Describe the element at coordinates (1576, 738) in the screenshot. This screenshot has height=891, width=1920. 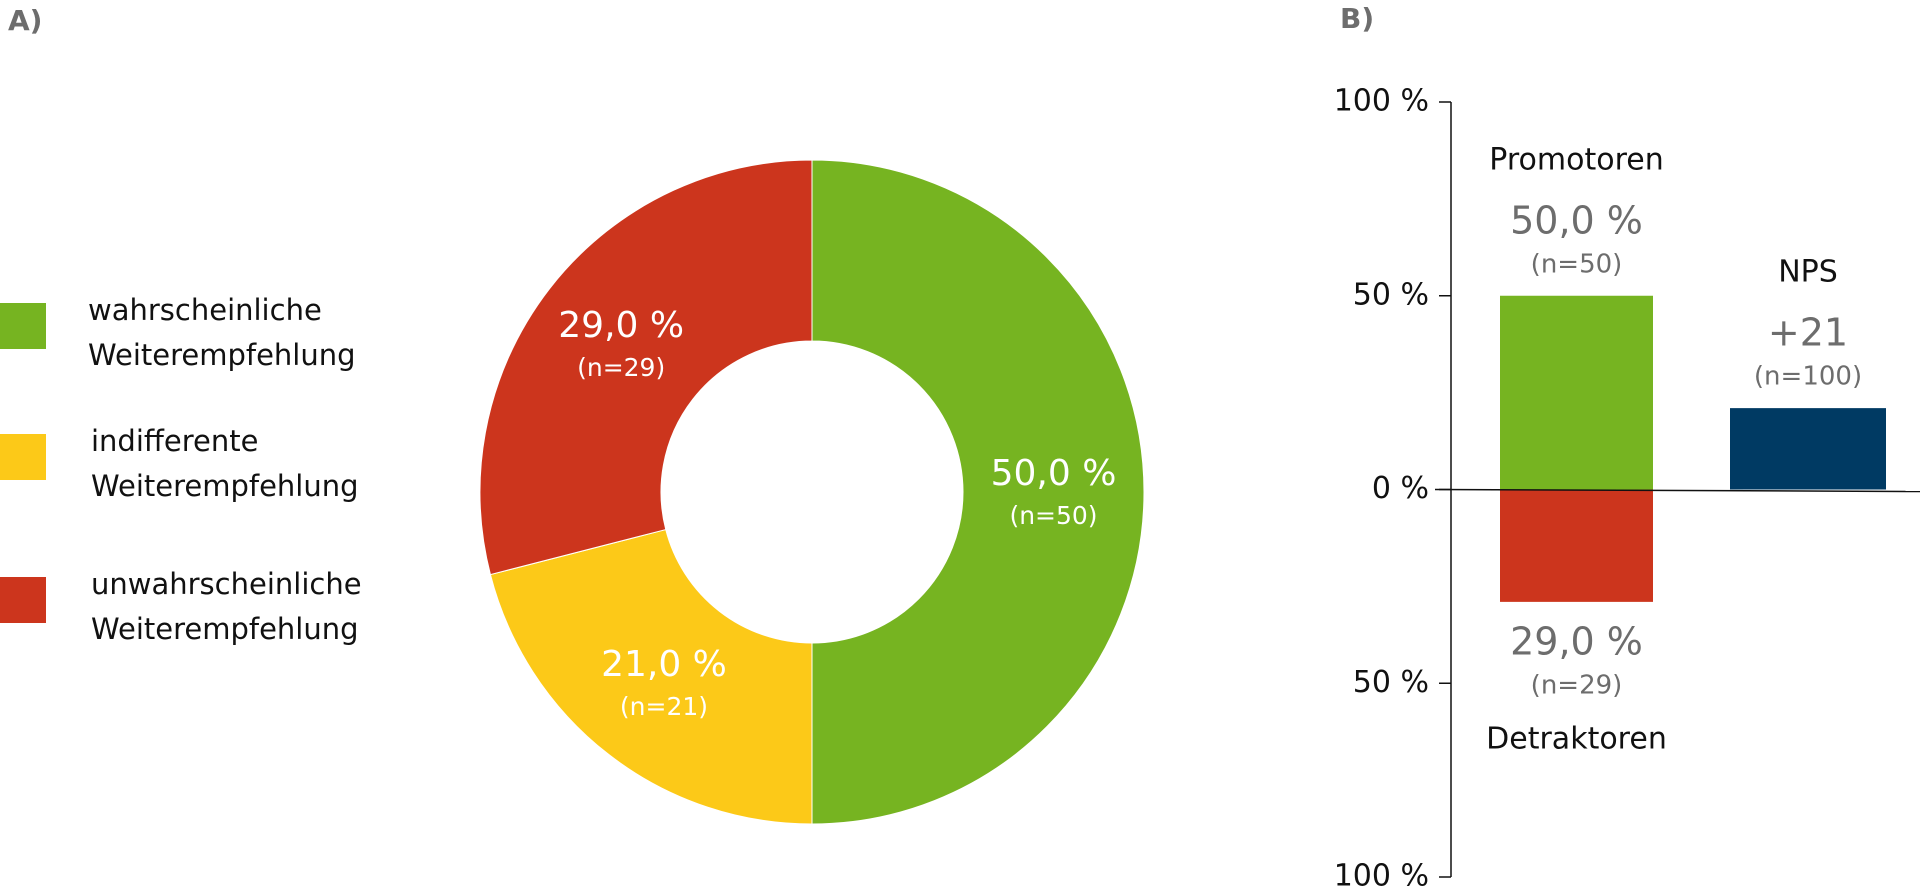
I see `bar-name: Detraktoren` at that location.